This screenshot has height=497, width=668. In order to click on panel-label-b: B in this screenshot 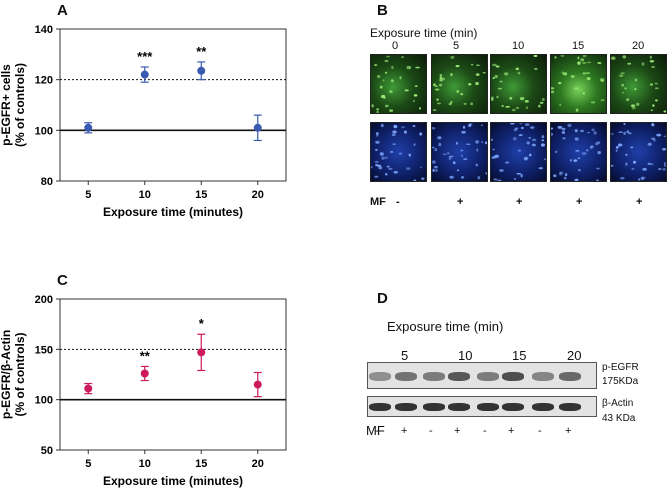, I will do `click(382, 10)`.